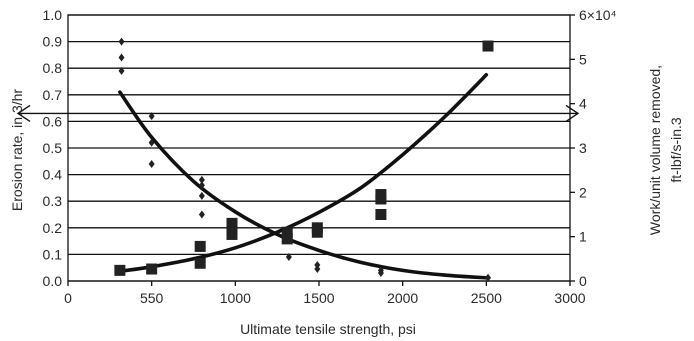 The height and width of the screenshot is (341, 694). Describe the element at coordinates (53, 68) in the screenshot. I see `left-tick-label: 0.8` at that location.